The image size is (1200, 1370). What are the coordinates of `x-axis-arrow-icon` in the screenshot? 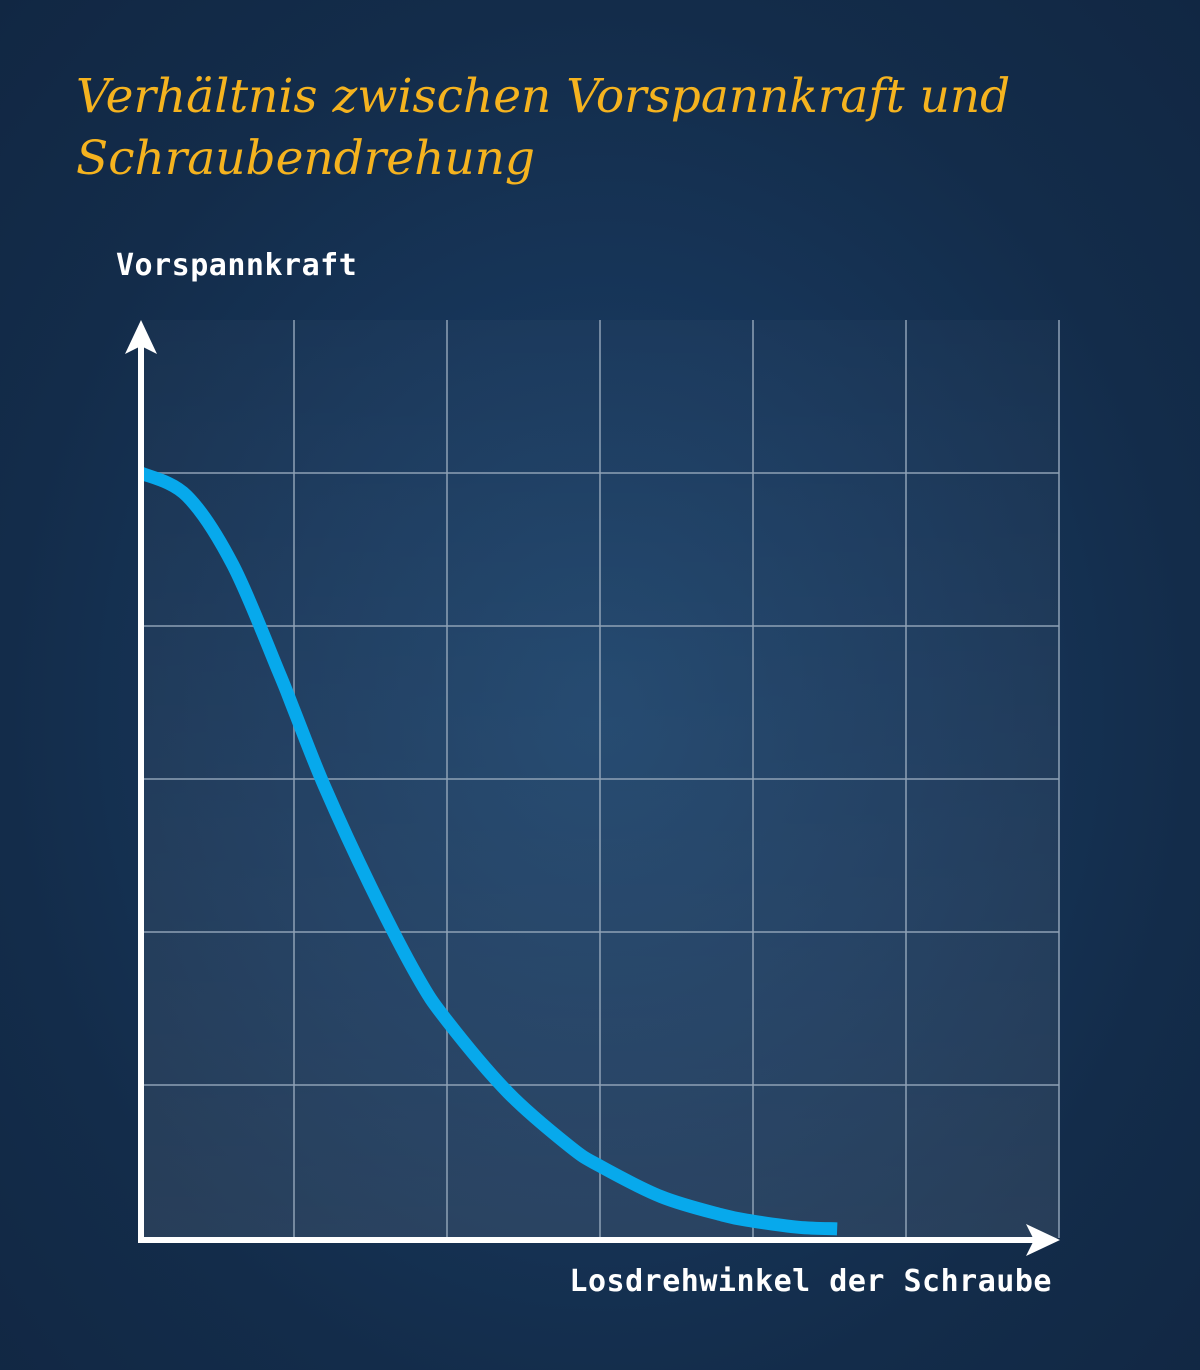 It's located at (1043, 1240).